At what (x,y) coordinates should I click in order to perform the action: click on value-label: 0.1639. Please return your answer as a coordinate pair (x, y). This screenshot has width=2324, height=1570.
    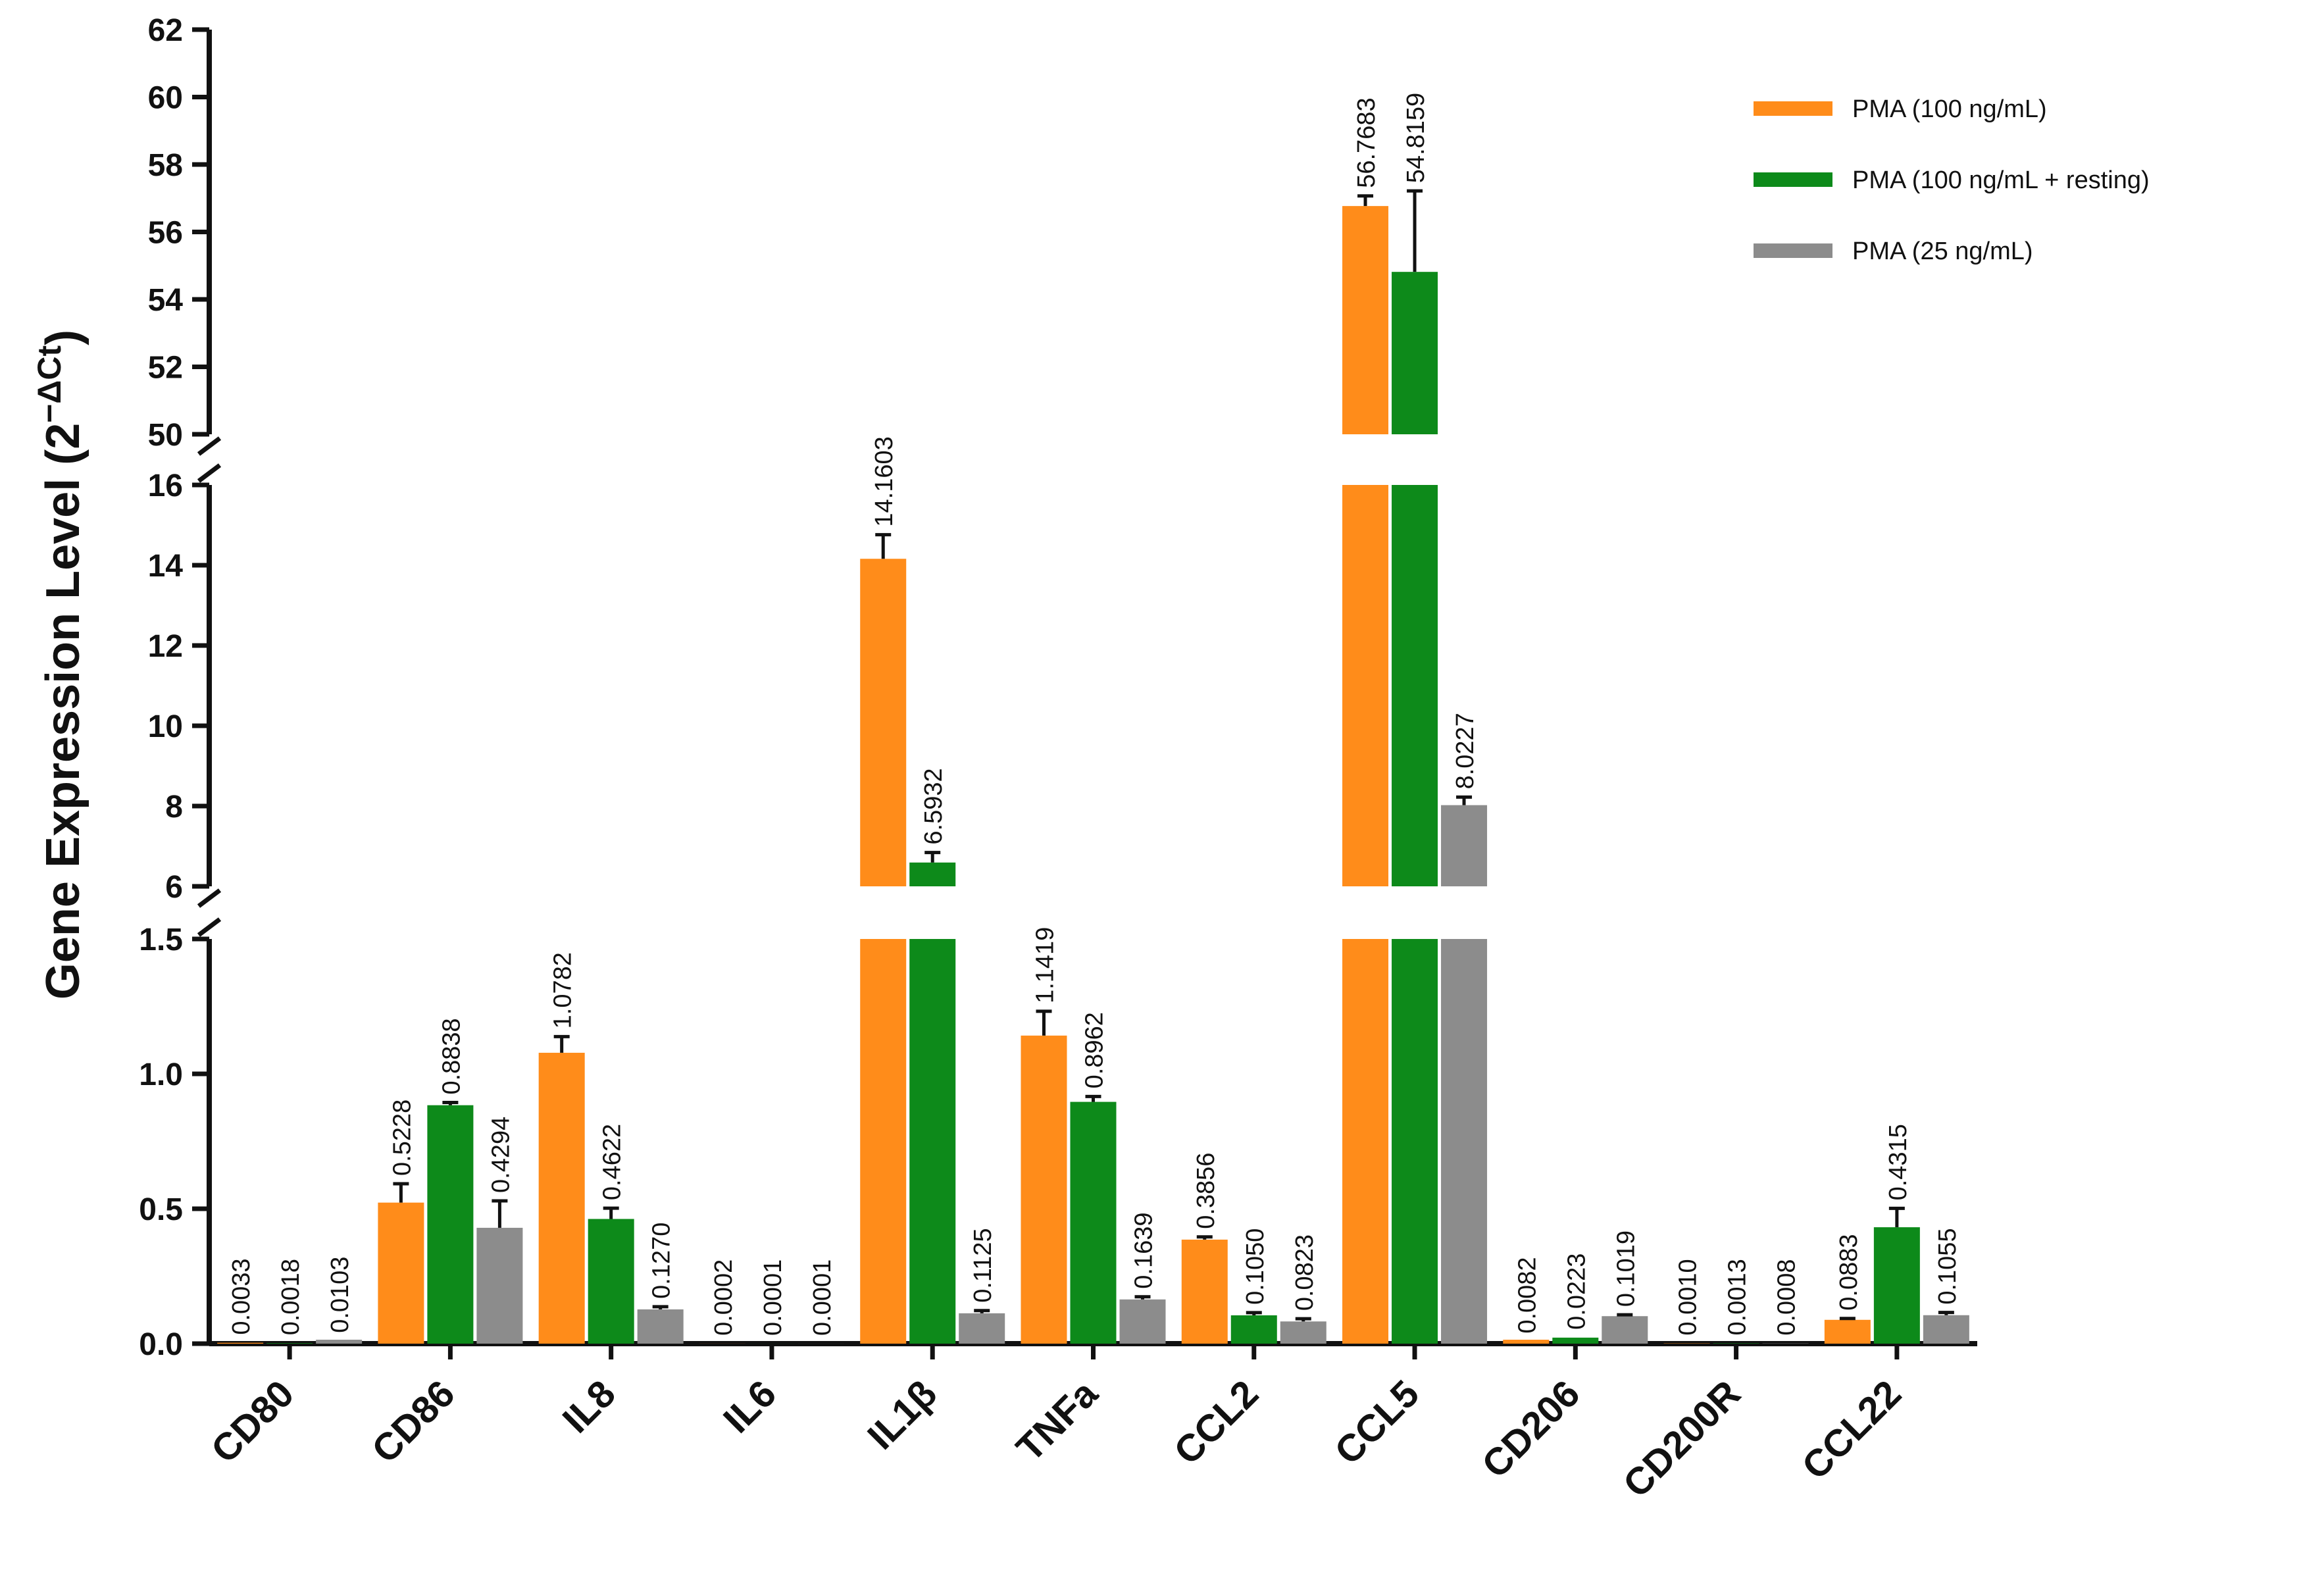
    Looking at the image, I should click on (1144, 1250).